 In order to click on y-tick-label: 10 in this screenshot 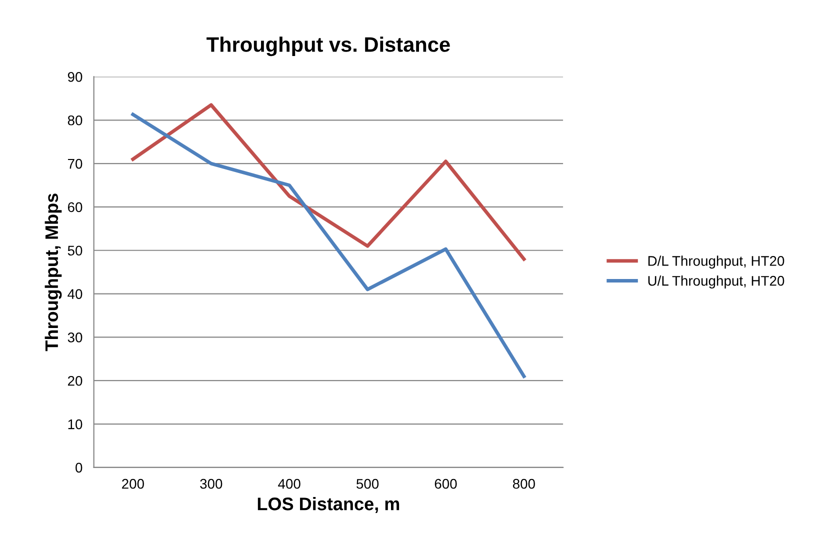, I will do `click(75, 424)`.